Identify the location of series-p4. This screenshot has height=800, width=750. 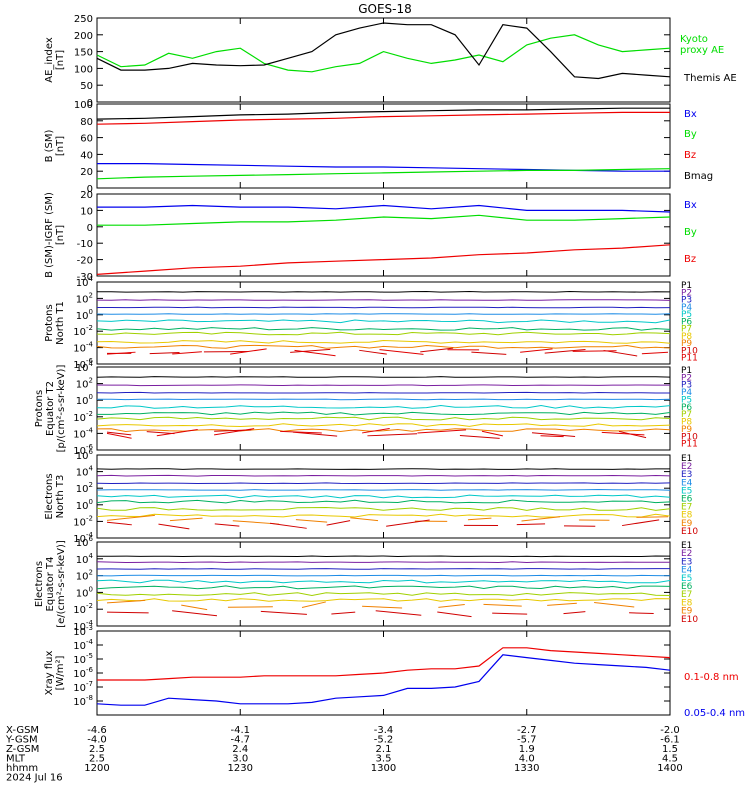
(383, 314).